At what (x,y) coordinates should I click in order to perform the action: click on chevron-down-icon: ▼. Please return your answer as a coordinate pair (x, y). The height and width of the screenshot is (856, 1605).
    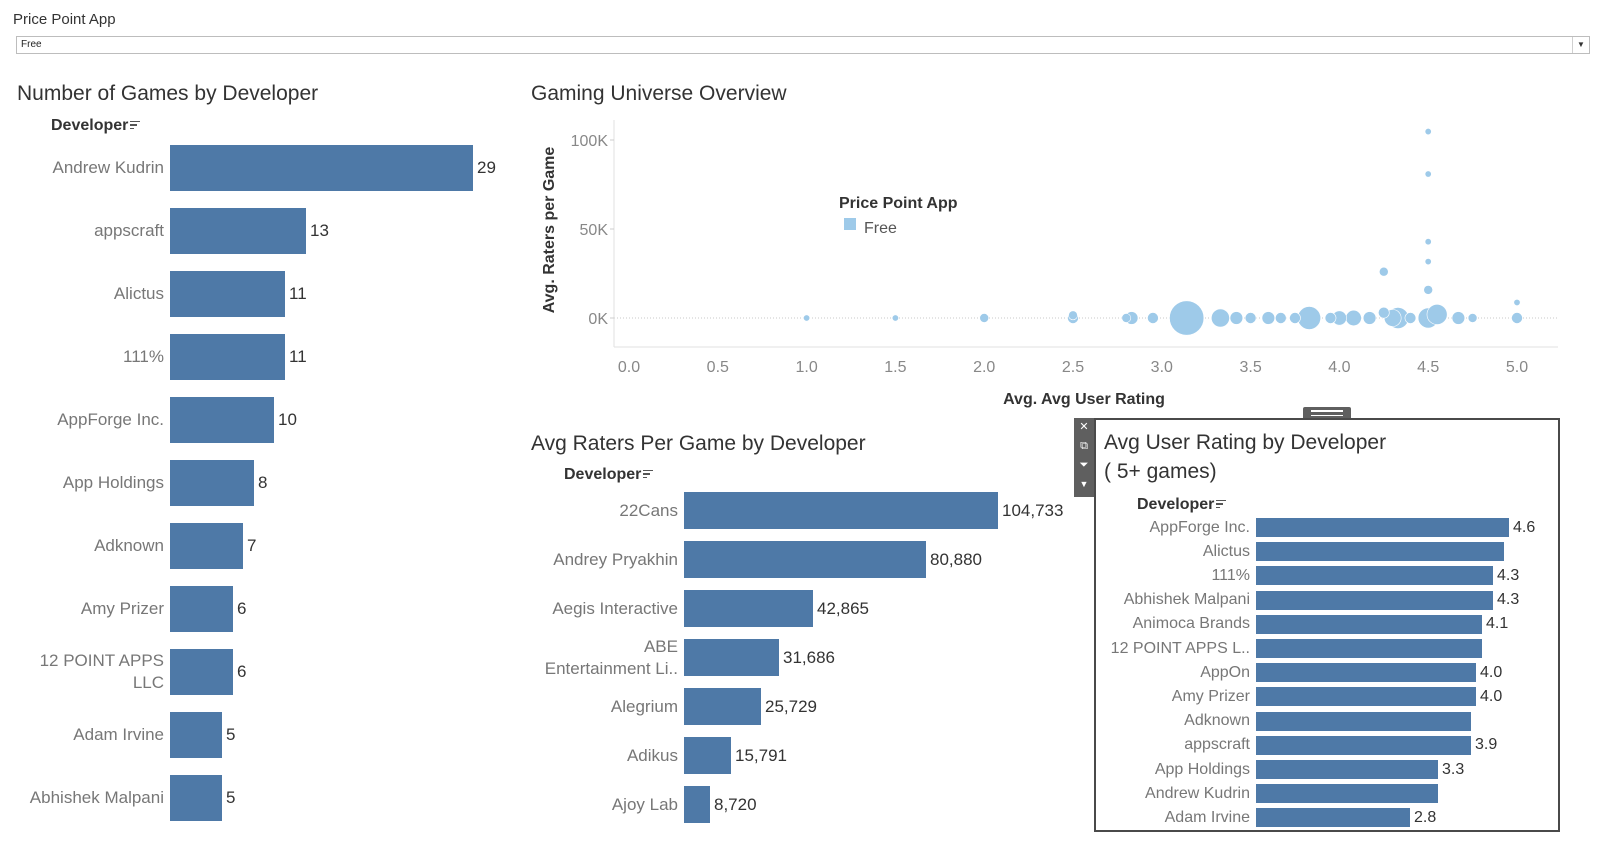
    Looking at the image, I should click on (1580, 45).